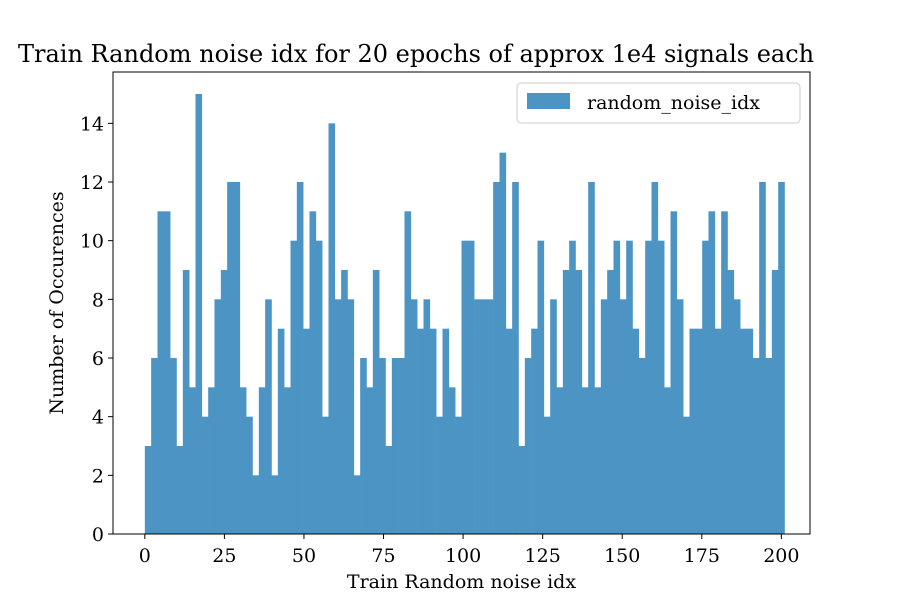  What do you see at coordinates (781, 556) in the screenshot?
I see `x-tick-label: 200` at bounding box center [781, 556].